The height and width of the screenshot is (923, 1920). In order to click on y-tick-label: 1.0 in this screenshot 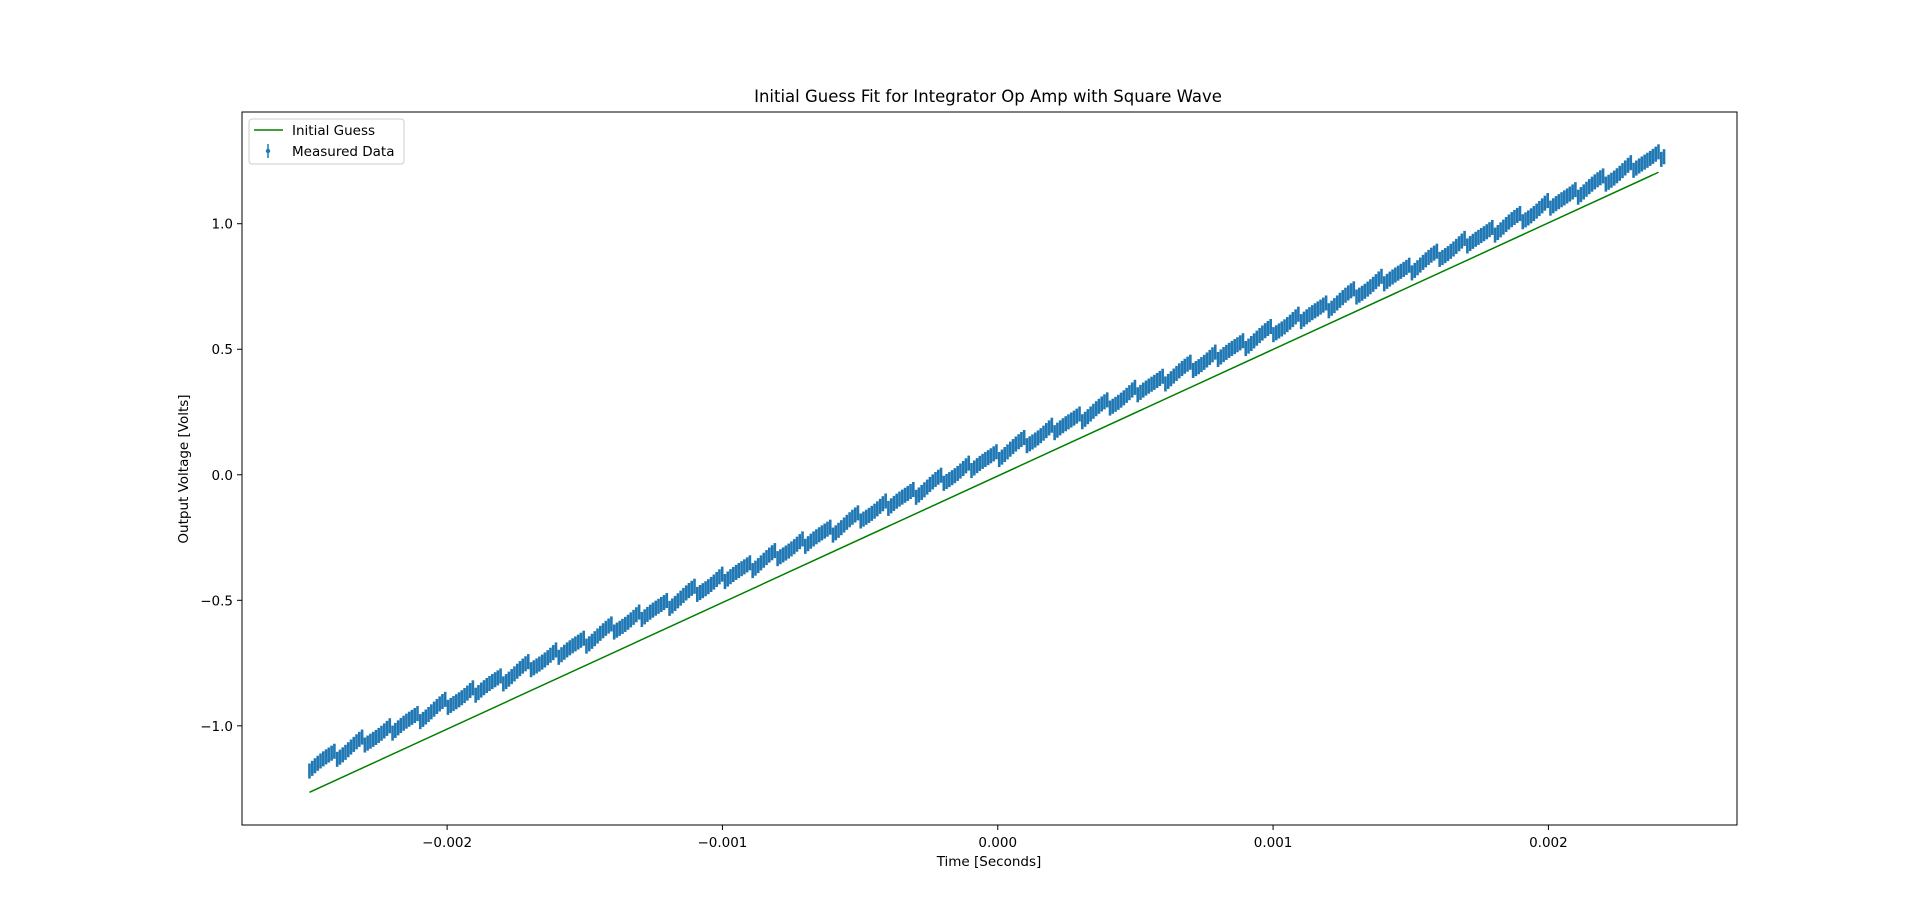, I will do `click(222, 225)`.